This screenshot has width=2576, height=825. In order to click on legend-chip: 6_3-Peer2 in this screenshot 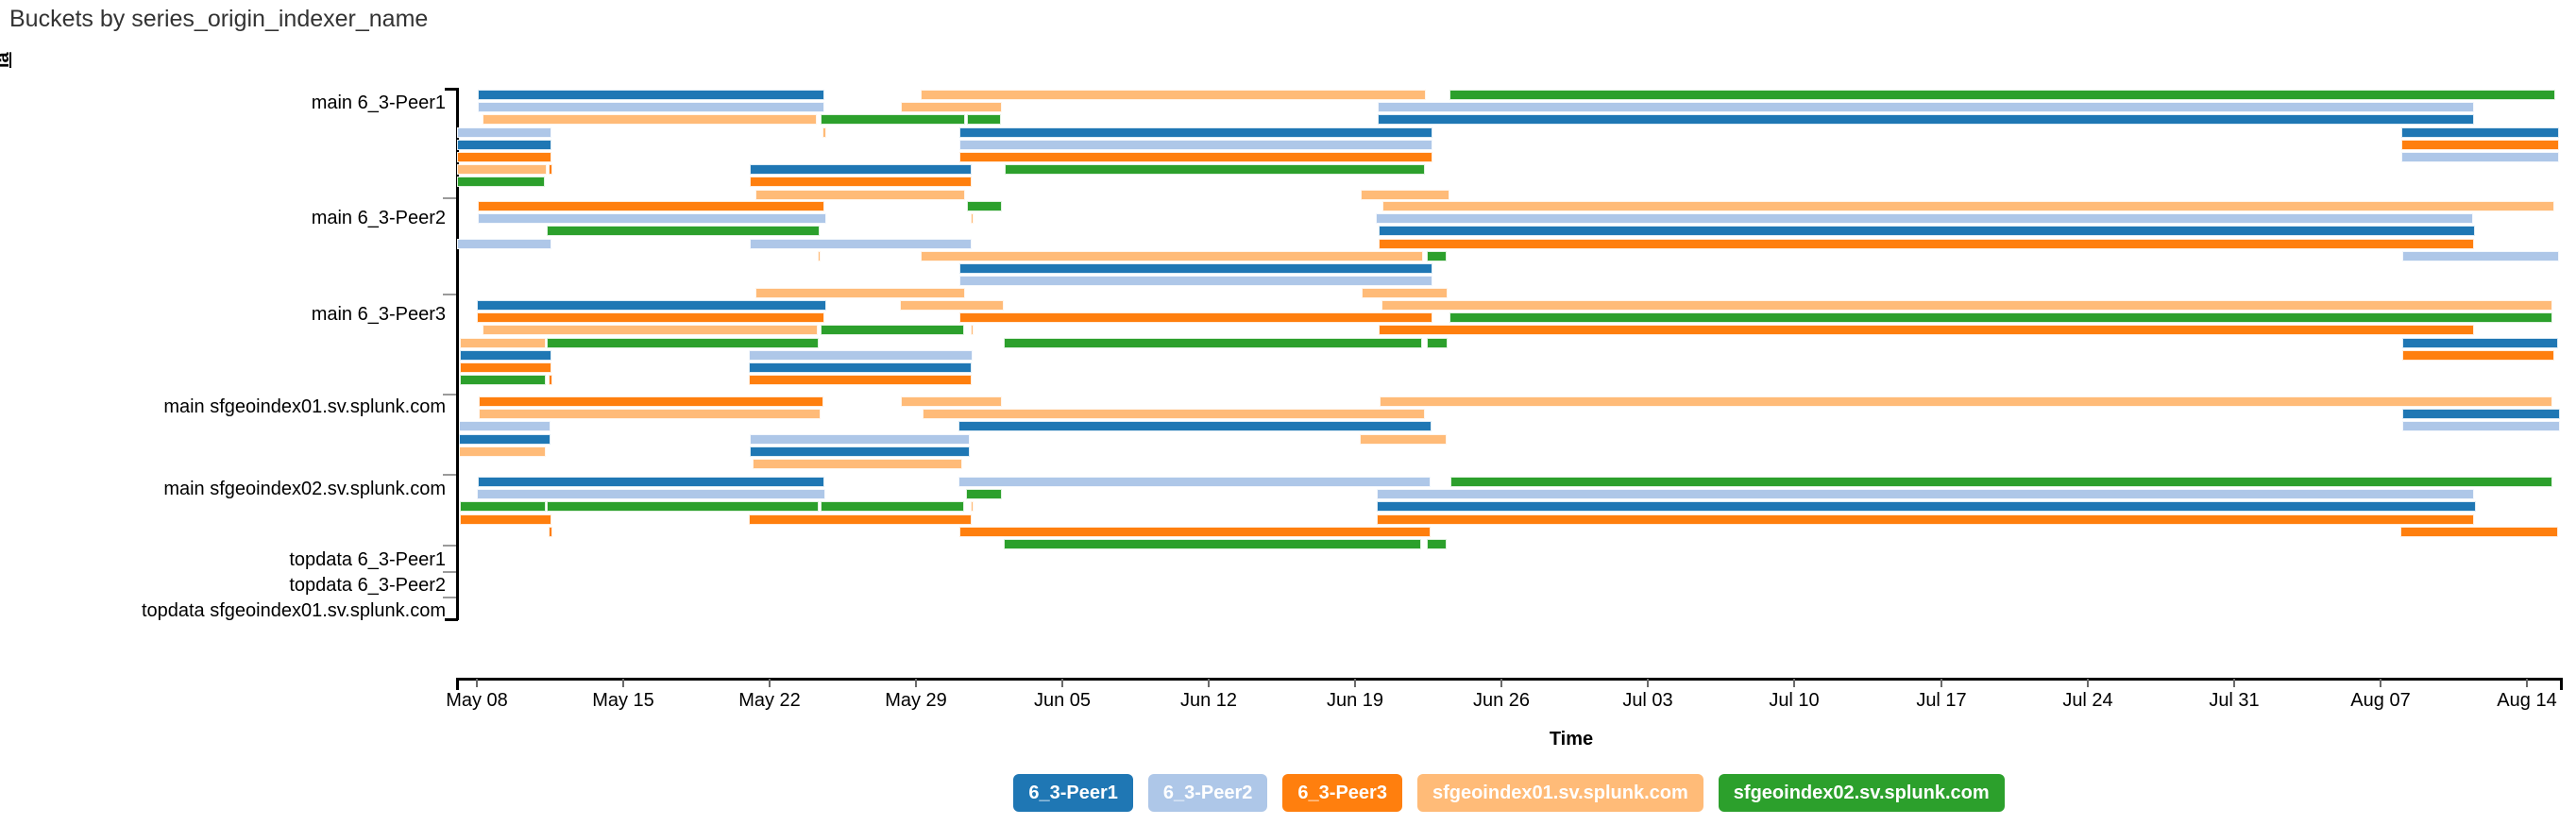, I will do `click(1207, 793)`.